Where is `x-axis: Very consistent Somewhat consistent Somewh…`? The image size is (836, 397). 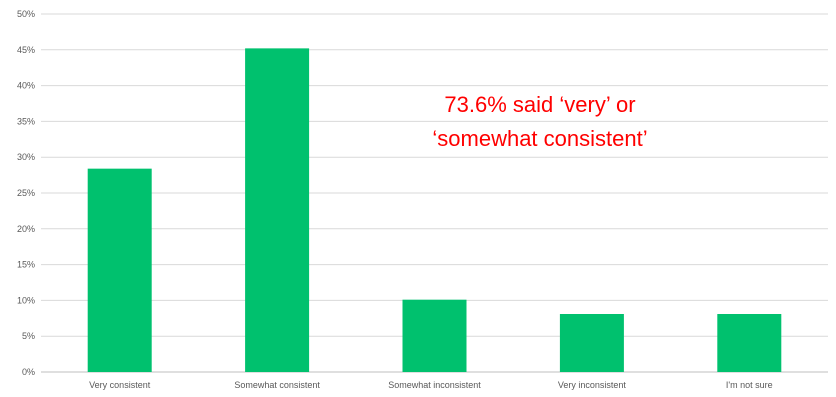
x-axis: Very consistent Somewhat consistent Somewh… is located at coordinates (430, 385).